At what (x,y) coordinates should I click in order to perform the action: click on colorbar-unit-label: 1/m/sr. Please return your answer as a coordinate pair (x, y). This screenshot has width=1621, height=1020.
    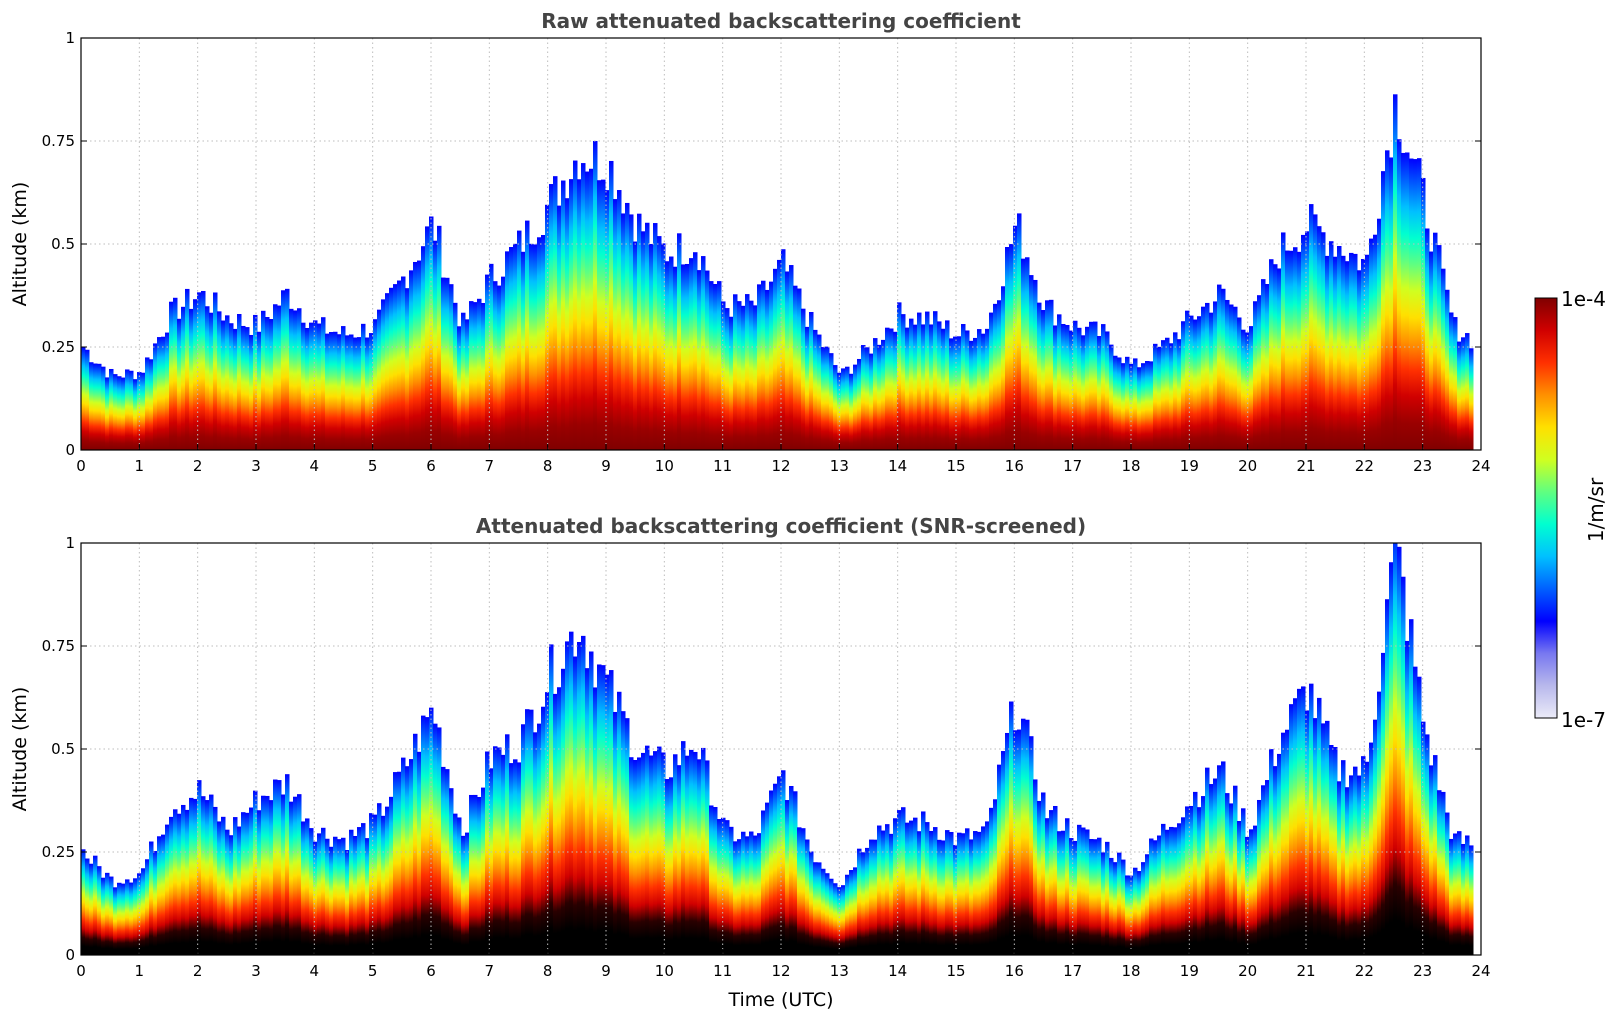
    Looking at the image, I should click on (1596, 509).